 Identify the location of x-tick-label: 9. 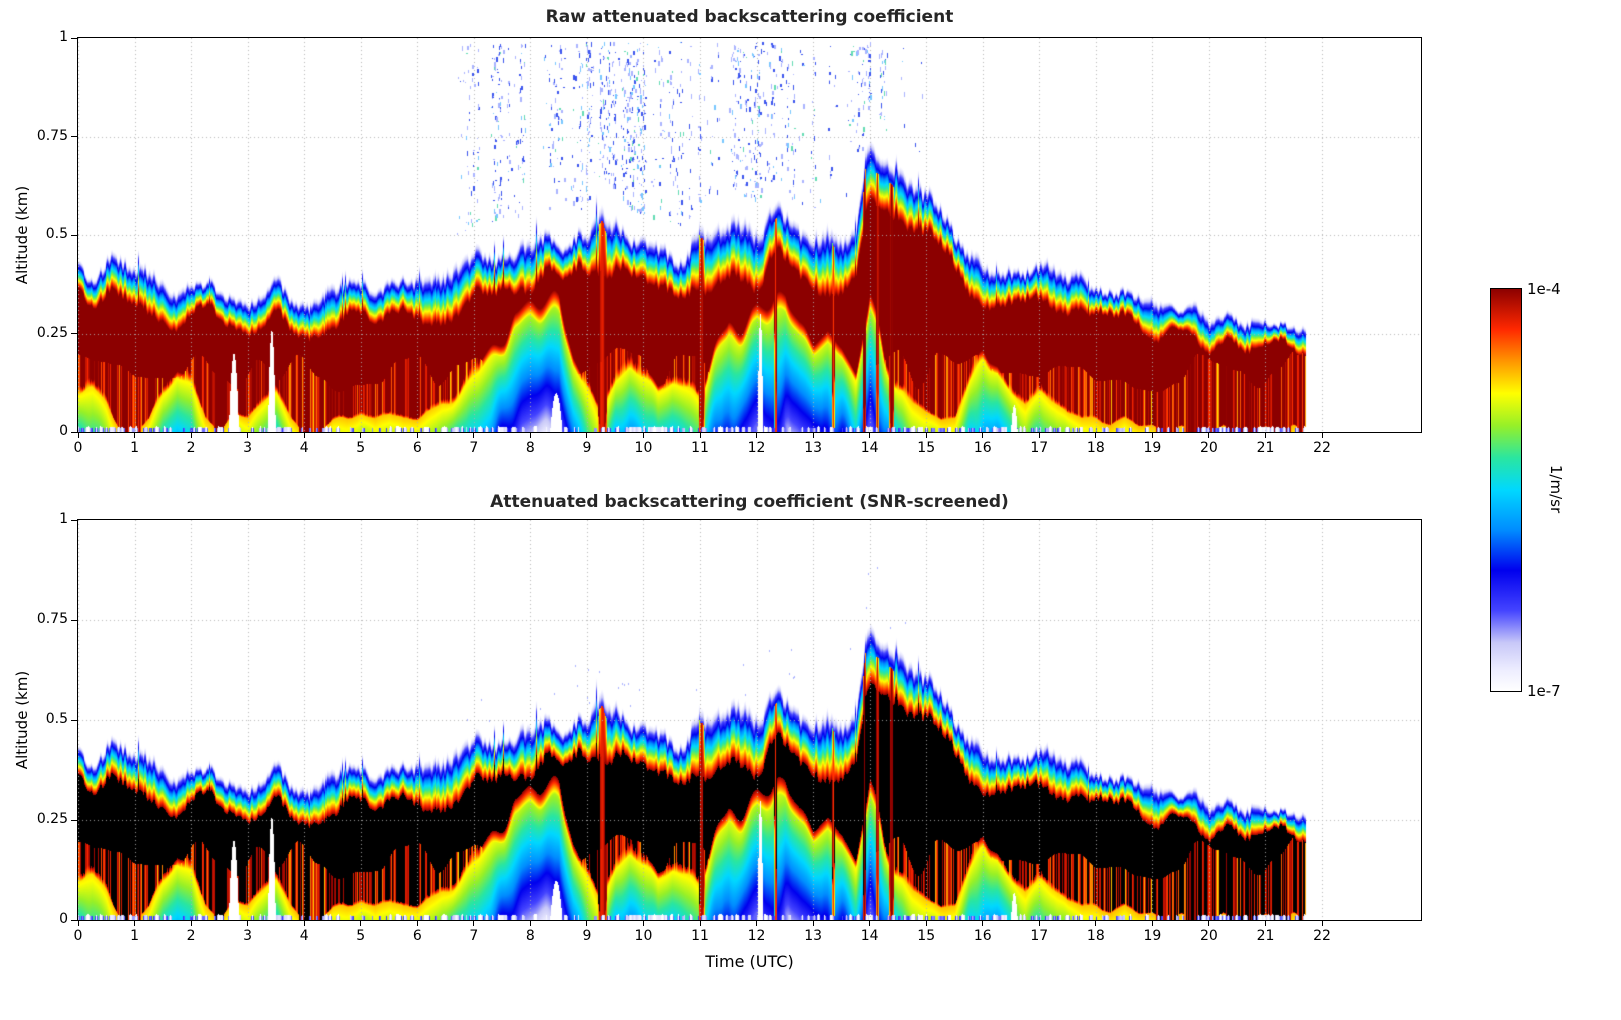
(587, 448).